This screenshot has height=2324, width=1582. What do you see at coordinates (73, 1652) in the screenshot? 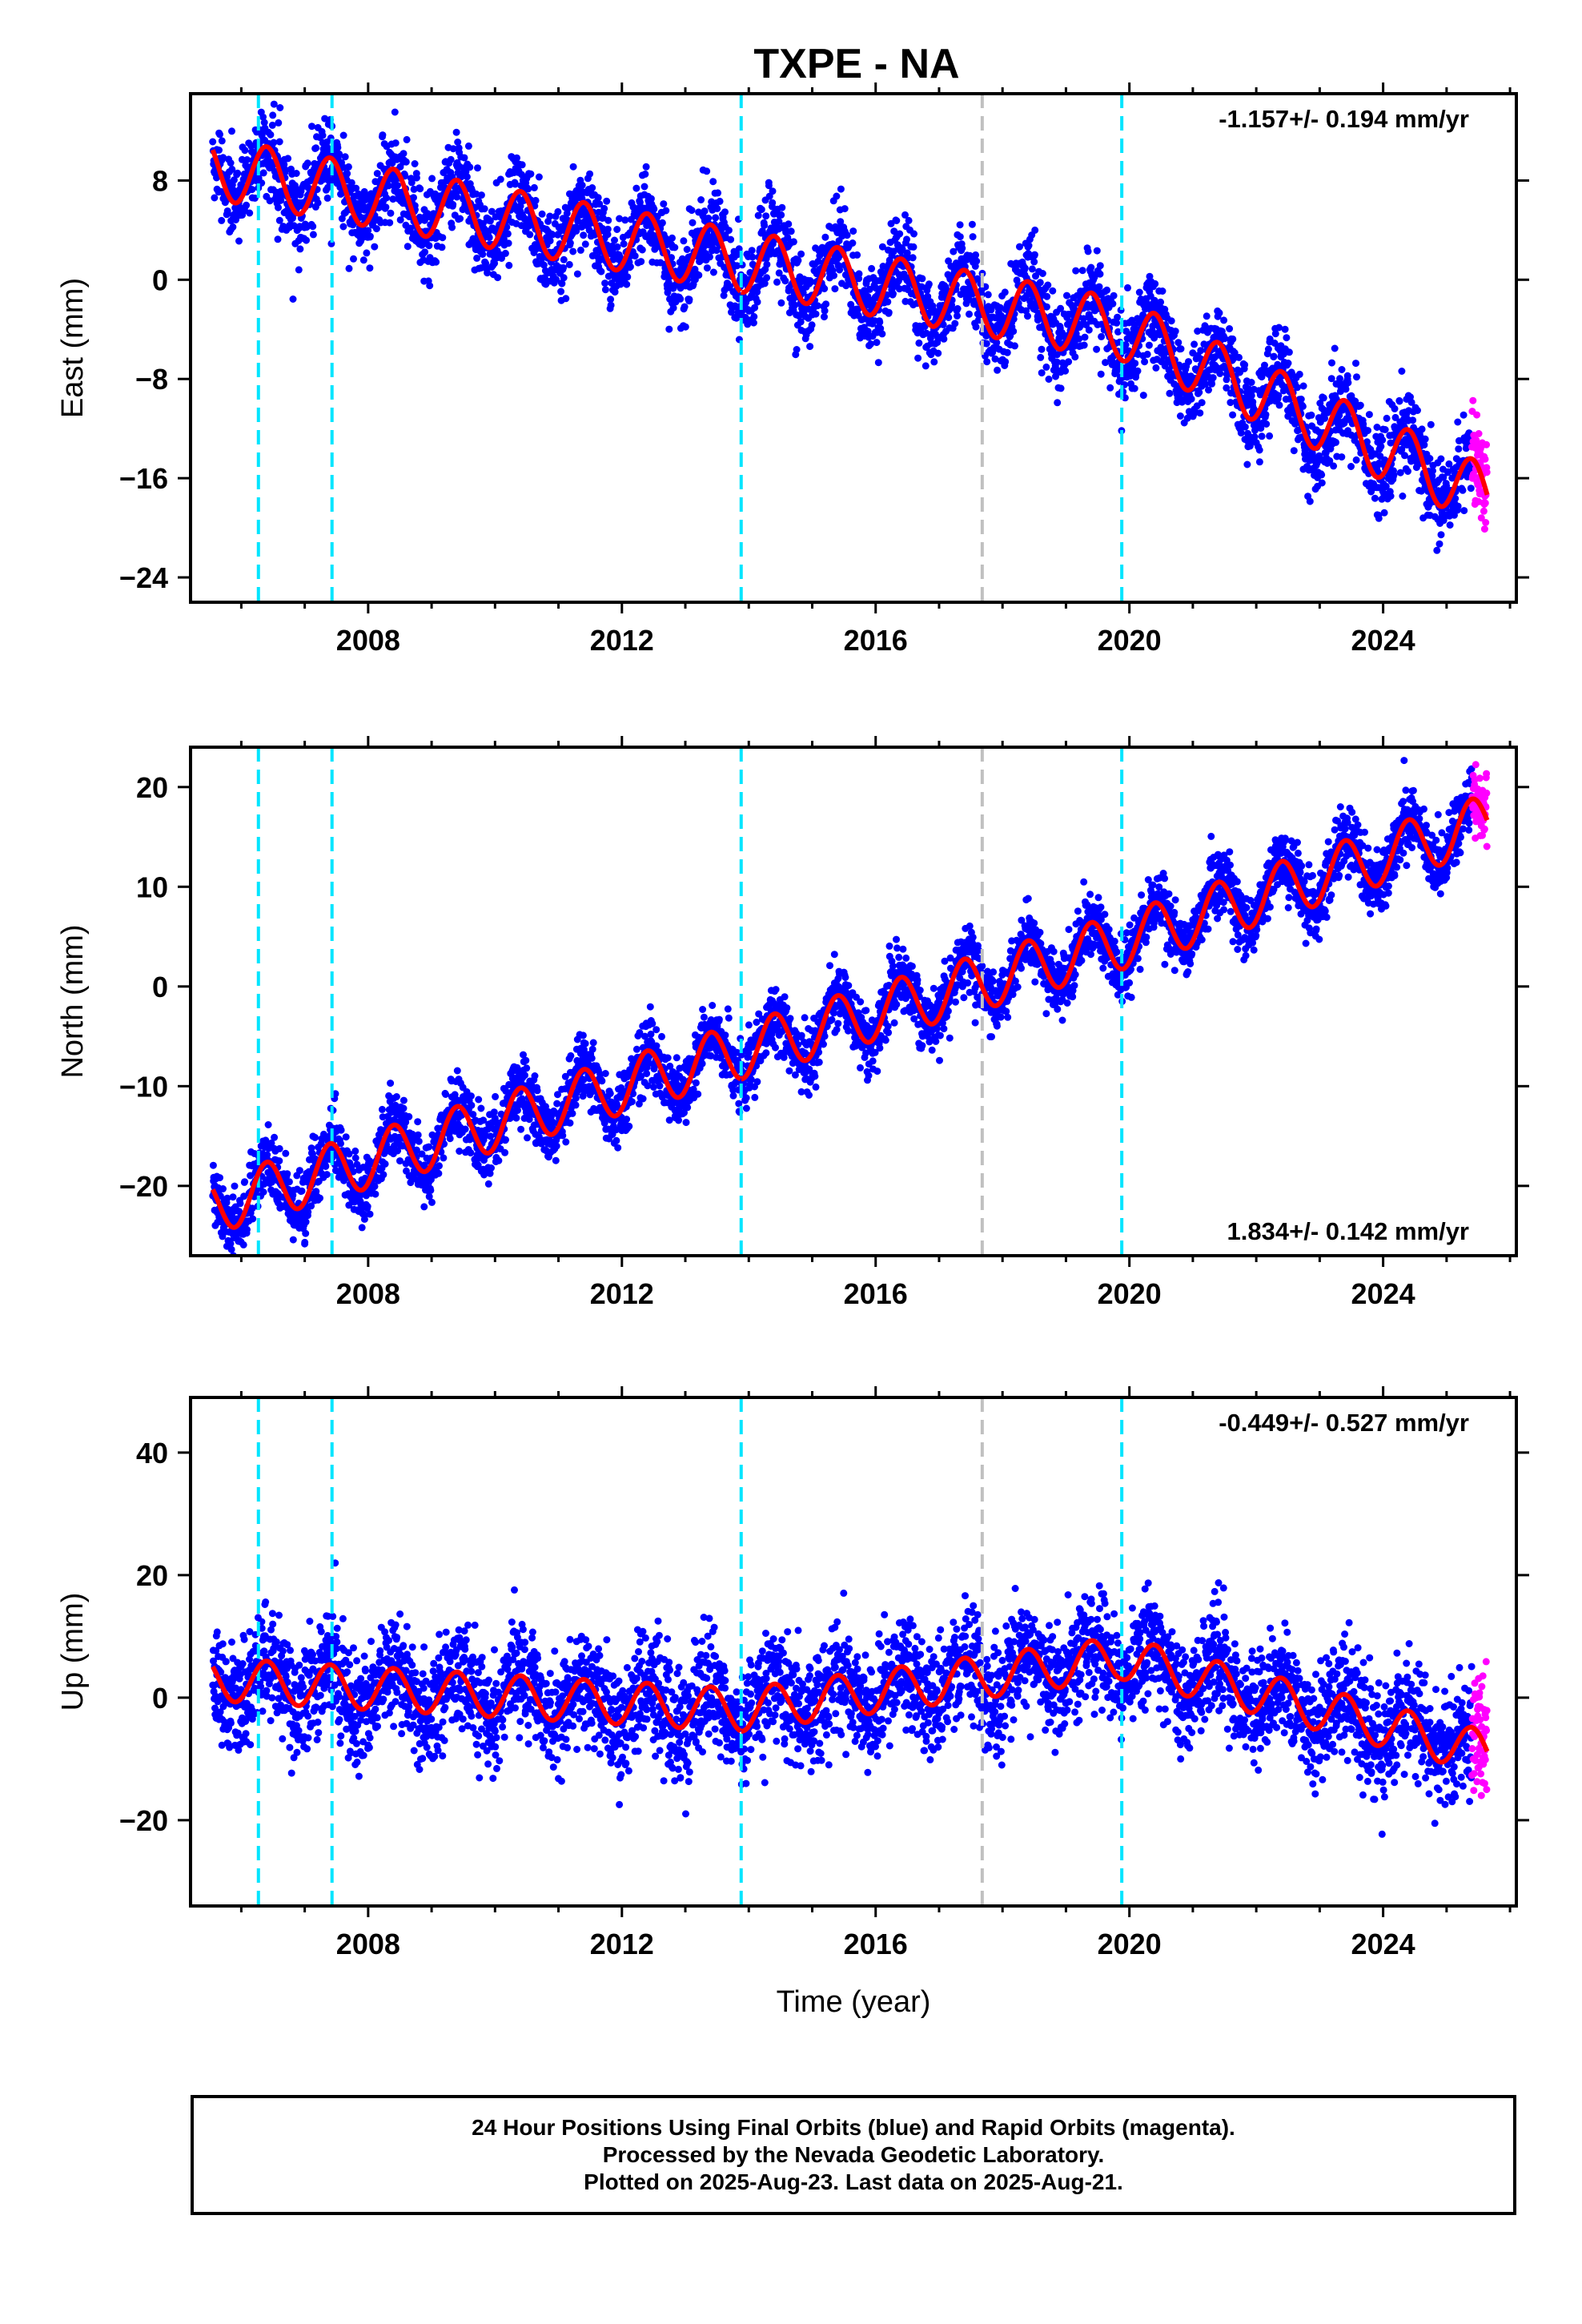
I see `y-axis-label: Up (mm)` at bounding box center [73, 1652].